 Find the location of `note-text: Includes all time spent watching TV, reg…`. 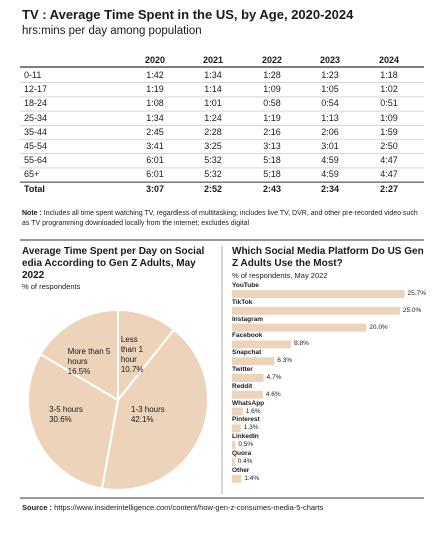

note-text: Includes all time spent watching TV, reg… is located at coordinates (220, 218).